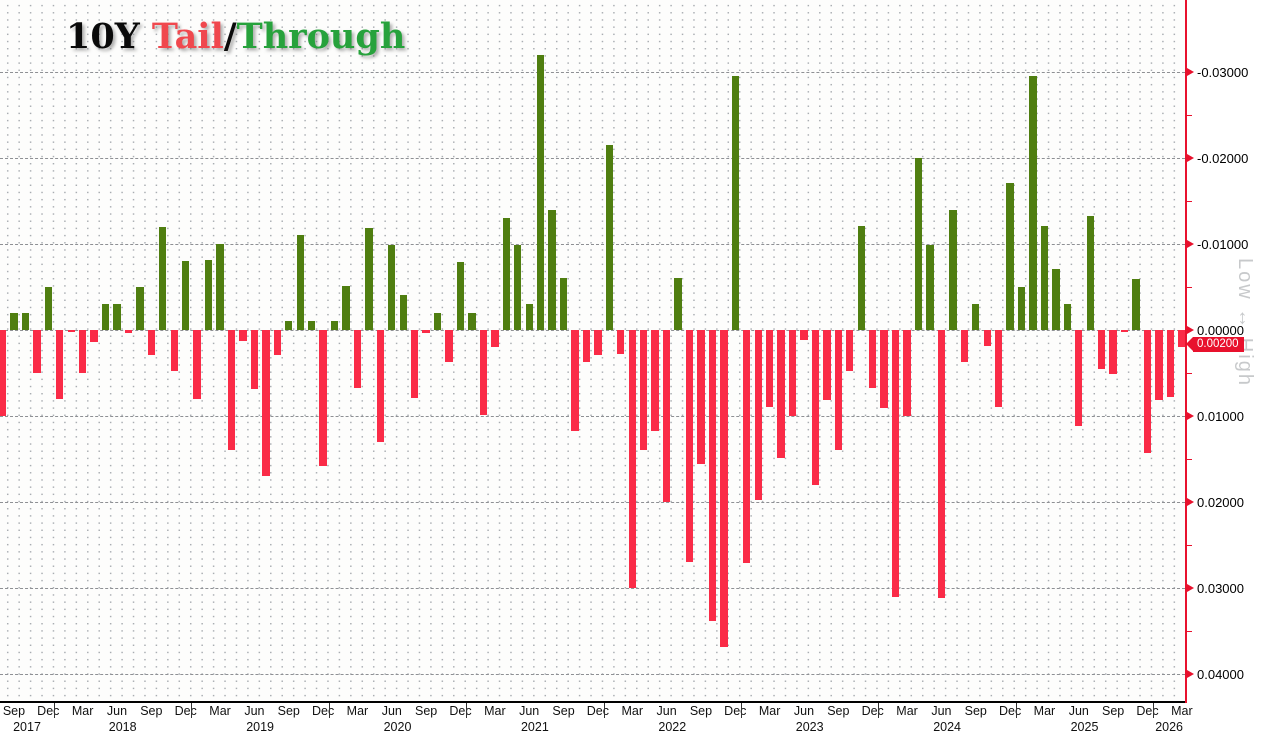 This screenshot has height=739, width=1271. What do you see at coordinates (230, 36) in the screenshot?
I see `title-slash: /` at bounding box center [230, 36].